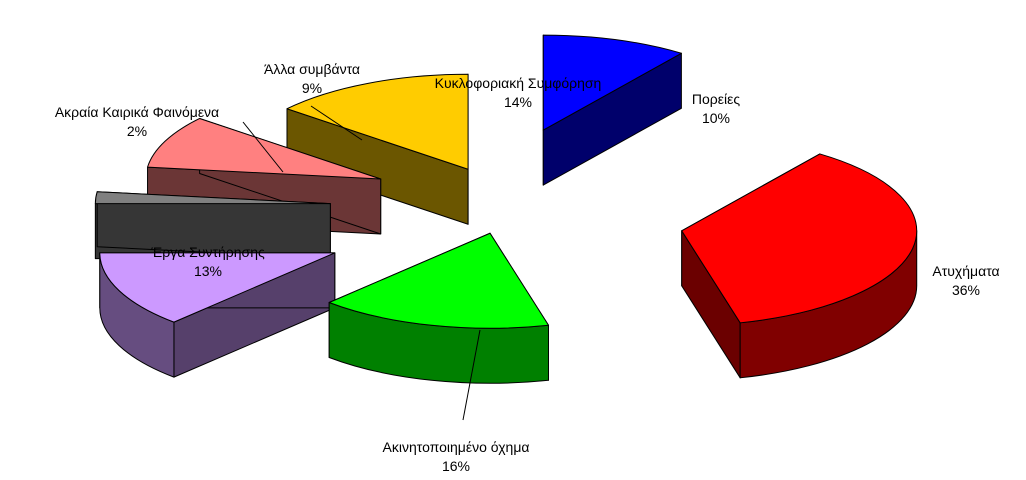 The image size is (1026, 480). I want to click on slice-4-group, so click(217, 315).